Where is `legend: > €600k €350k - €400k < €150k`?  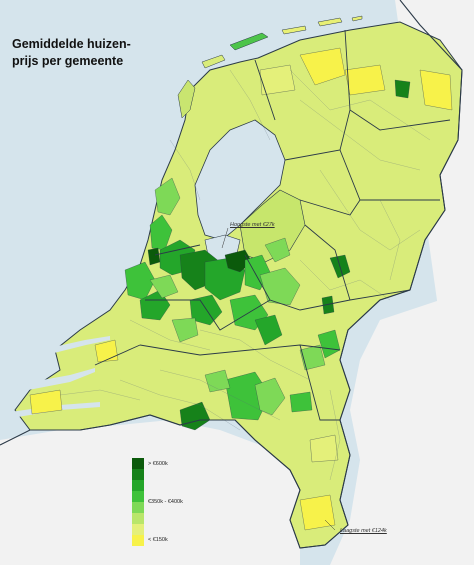 legend: > €600k €350k - €400k < €150k is located at coordinates (172, 503).